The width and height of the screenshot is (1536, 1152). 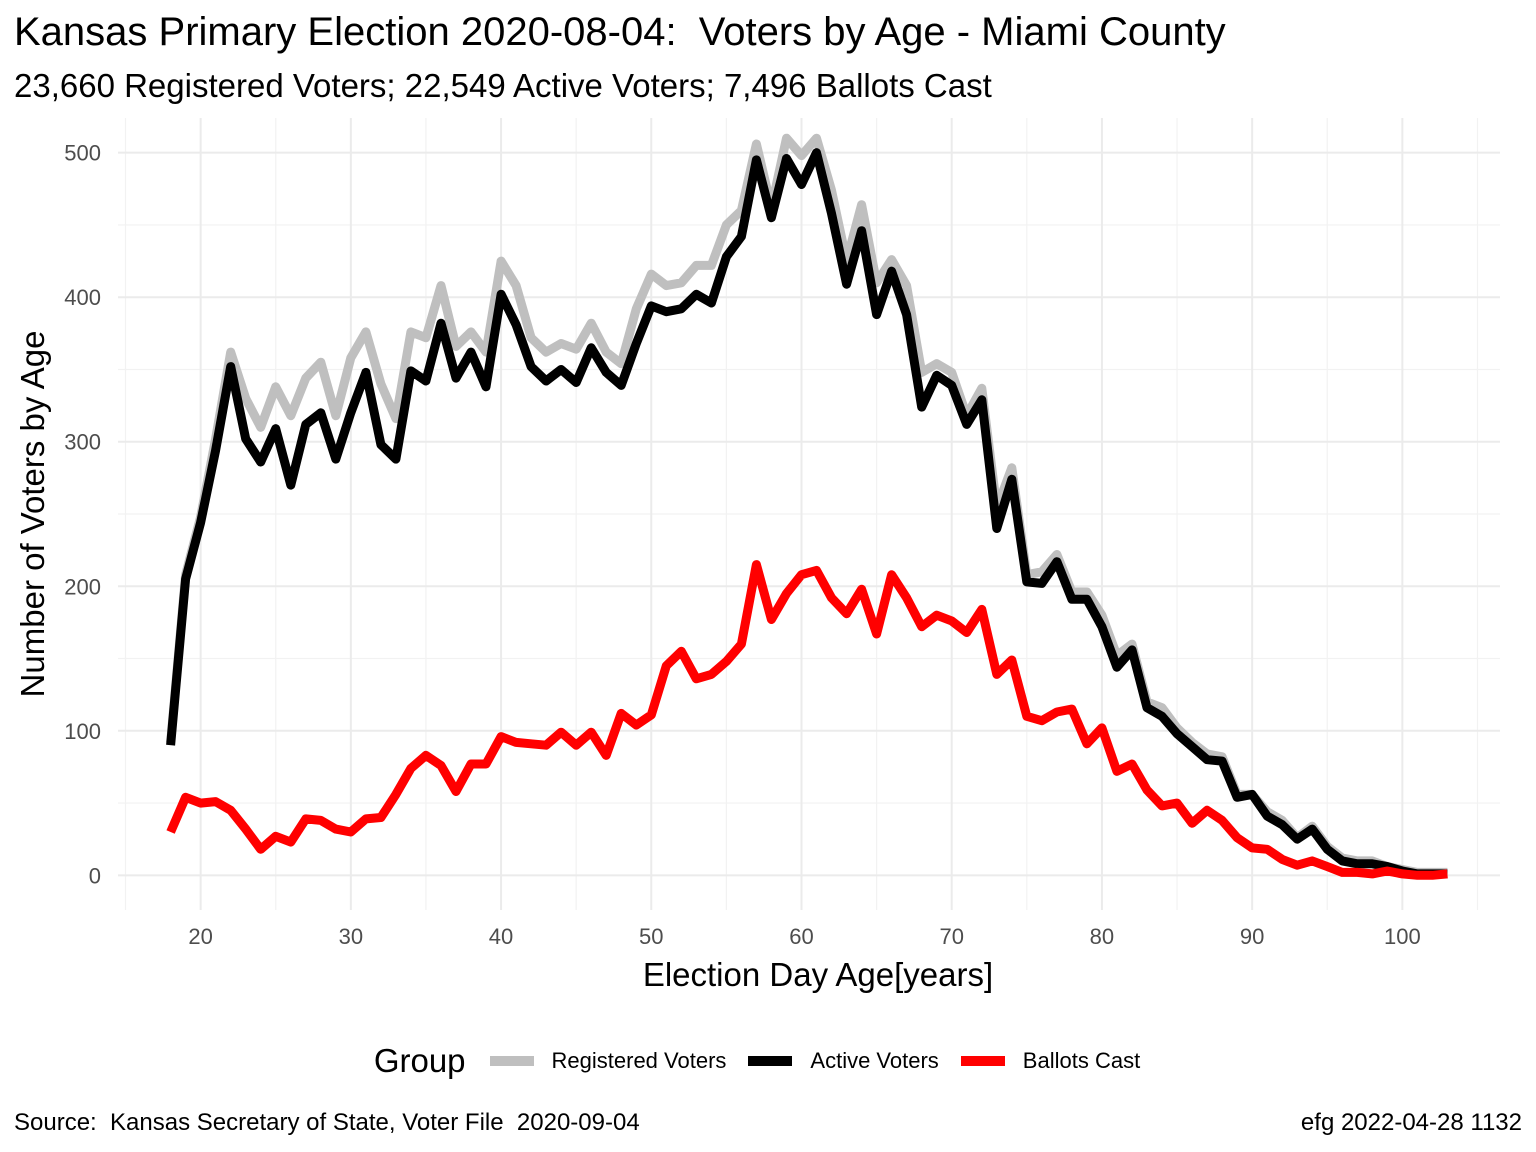 I want to click on legend-item-registered: Registered Voters, so click(x=608, y=1061).